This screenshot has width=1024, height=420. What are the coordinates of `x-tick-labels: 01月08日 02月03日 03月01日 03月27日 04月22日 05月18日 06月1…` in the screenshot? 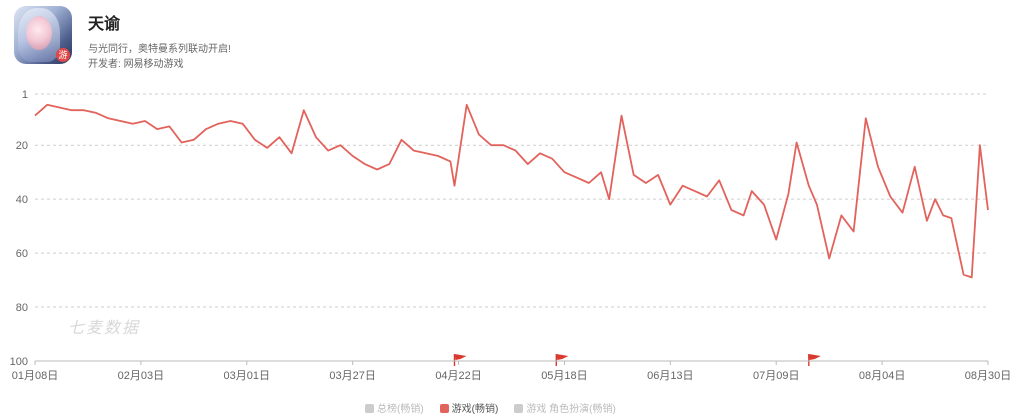 It's located at (511, 376).